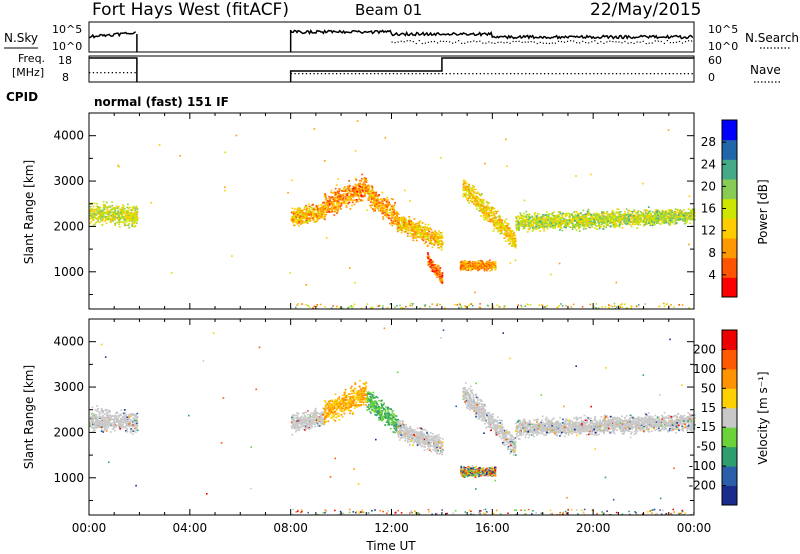  I want to click on noise-trace, so click(391, 40).